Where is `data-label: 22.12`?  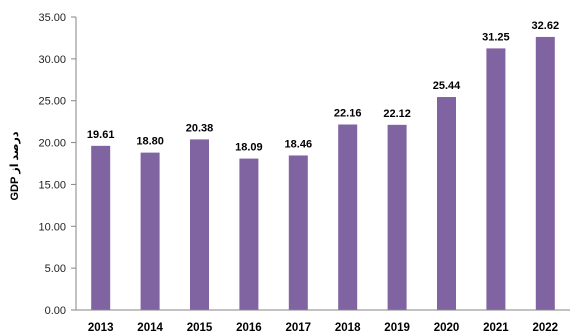 data-label: 22.12 is located at coordinates (397, 114).